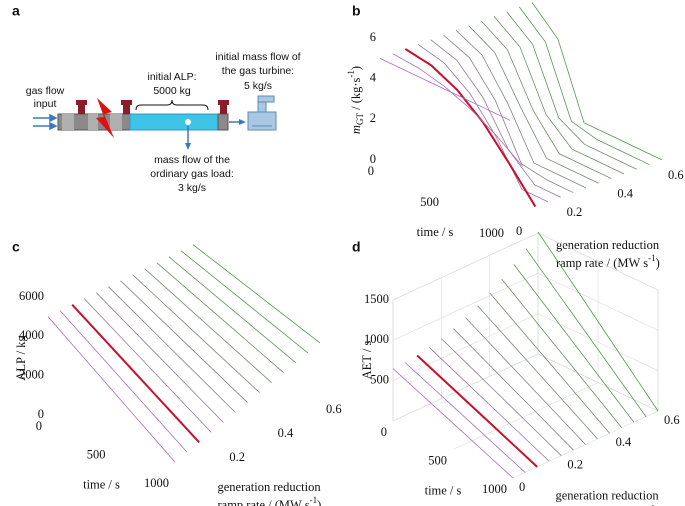 This screenshot has width=685, height=506. I want to click on z-tick-label: 6, so click(373, 37).